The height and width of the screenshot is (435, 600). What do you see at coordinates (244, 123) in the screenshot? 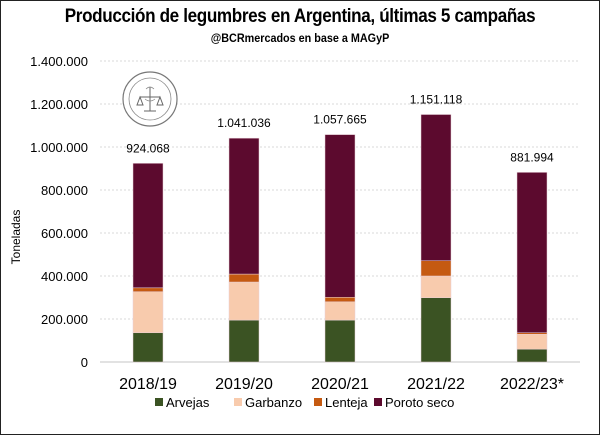
I see `total-data-label: 1.041.036` at bounding box center [244, 123].